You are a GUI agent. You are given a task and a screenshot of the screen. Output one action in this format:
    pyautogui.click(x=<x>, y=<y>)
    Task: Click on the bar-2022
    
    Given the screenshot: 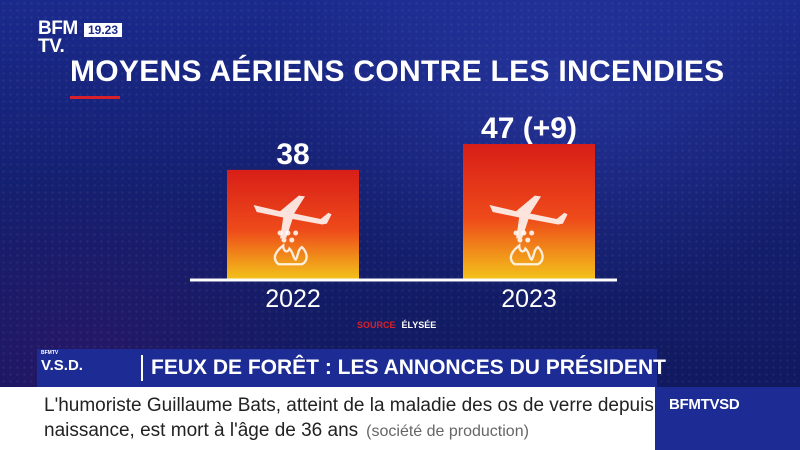 What is the action you would take?
    pyautogui.click(x=293, y=224)
    